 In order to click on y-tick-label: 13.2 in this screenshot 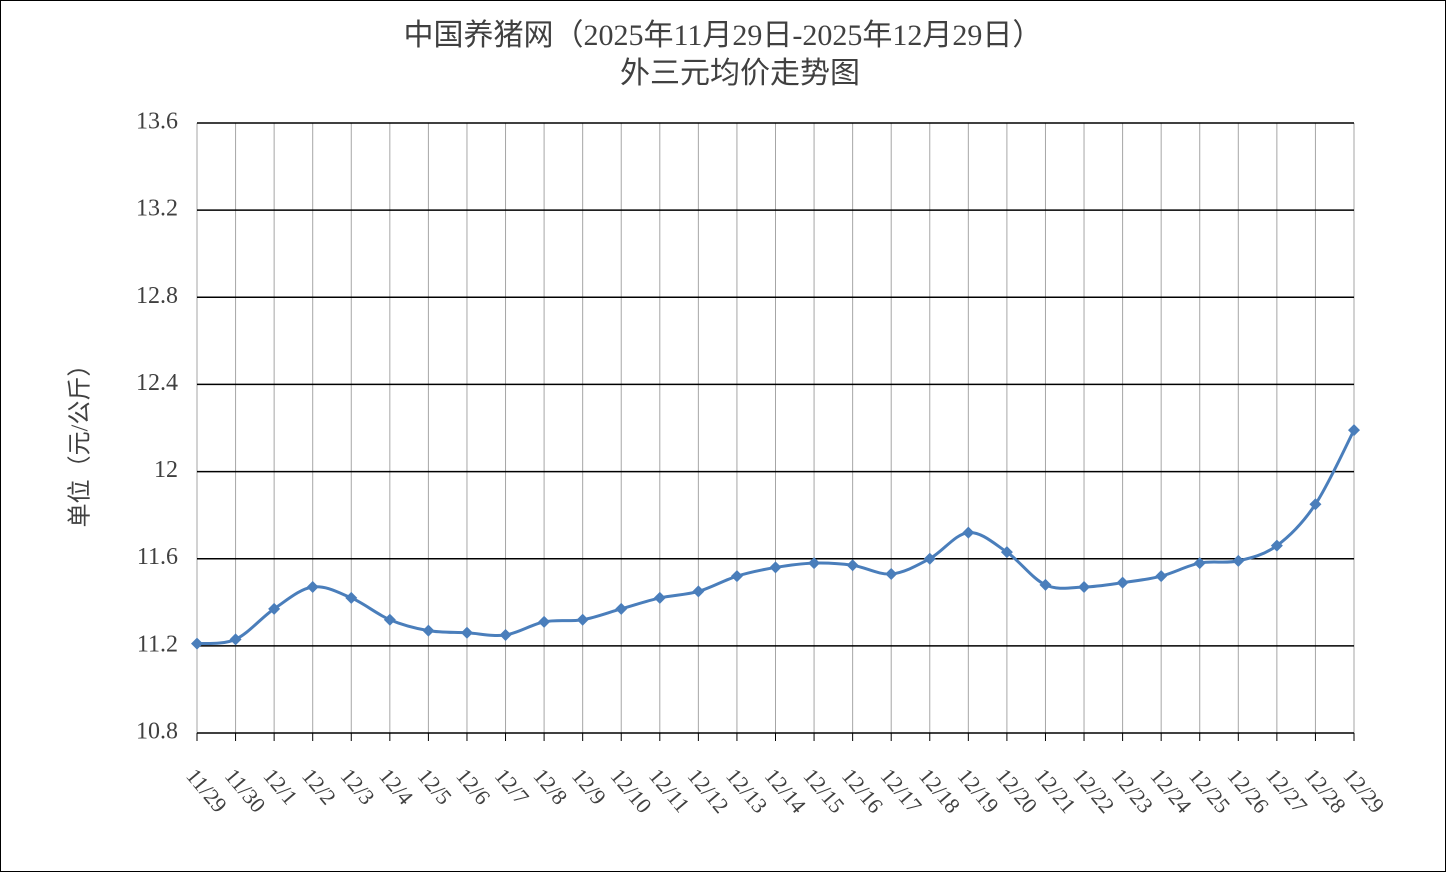, I will do `click(157, 209)`.